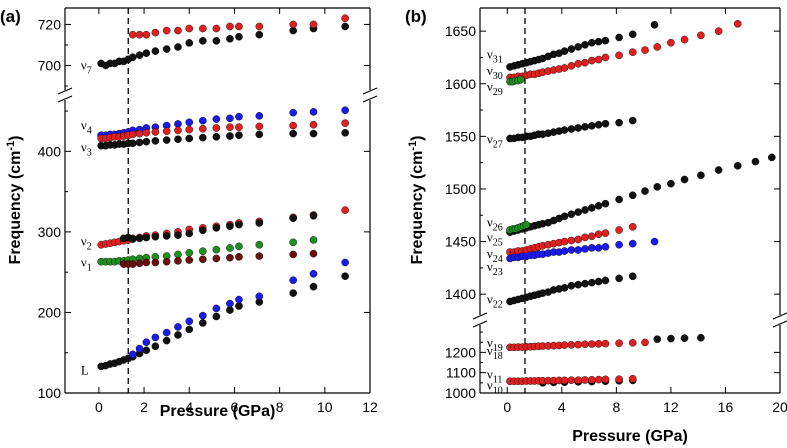 The width and height of the screenshot is (787, 448). Describe the element at coordinates (50, 151) in the screenshot. I see `y-tick-label: 400` at that location.